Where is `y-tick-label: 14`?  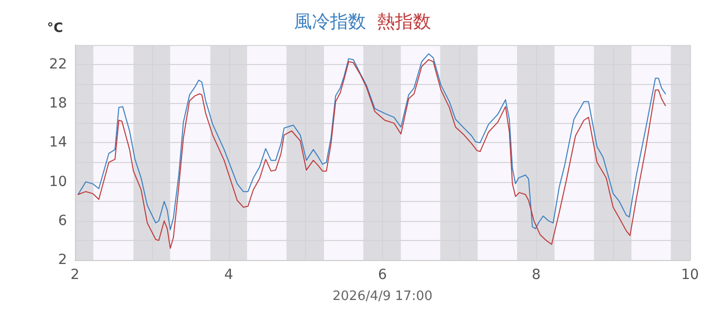
y-tick-label: 14 is located at coordinates (58, 142).